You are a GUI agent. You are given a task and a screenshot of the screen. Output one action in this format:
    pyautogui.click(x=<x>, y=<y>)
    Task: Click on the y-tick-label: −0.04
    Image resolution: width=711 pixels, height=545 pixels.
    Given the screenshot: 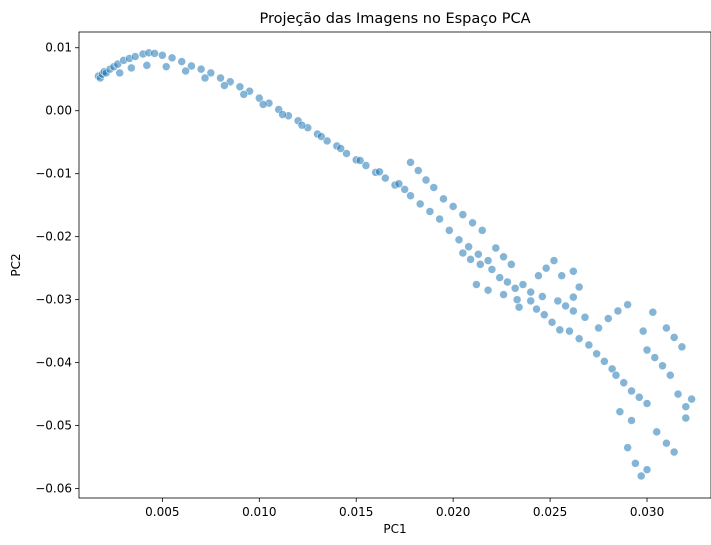 What is the action you would take?
    pyautogui.click(x=53, y=363)
    